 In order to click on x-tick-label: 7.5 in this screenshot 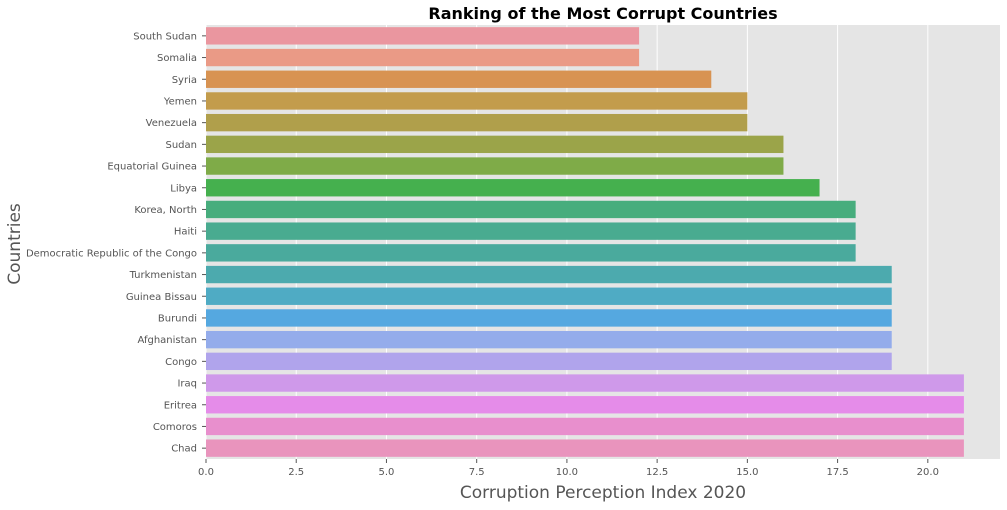, I will do `click(477, 472)`.